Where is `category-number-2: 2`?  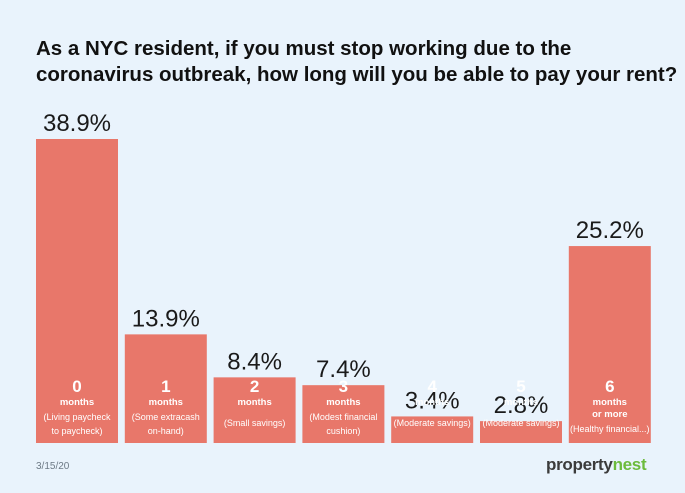 category-number-2: 2 is located at coordinates (254, 386).